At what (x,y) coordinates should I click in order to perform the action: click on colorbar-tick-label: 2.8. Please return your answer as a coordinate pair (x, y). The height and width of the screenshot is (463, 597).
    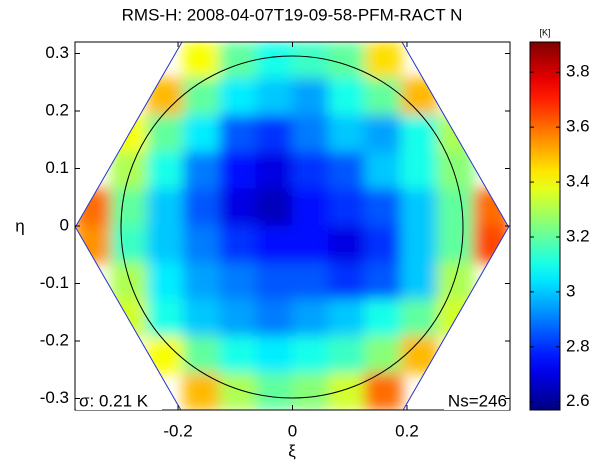
    Looking at the image, I should click on (578, 345).